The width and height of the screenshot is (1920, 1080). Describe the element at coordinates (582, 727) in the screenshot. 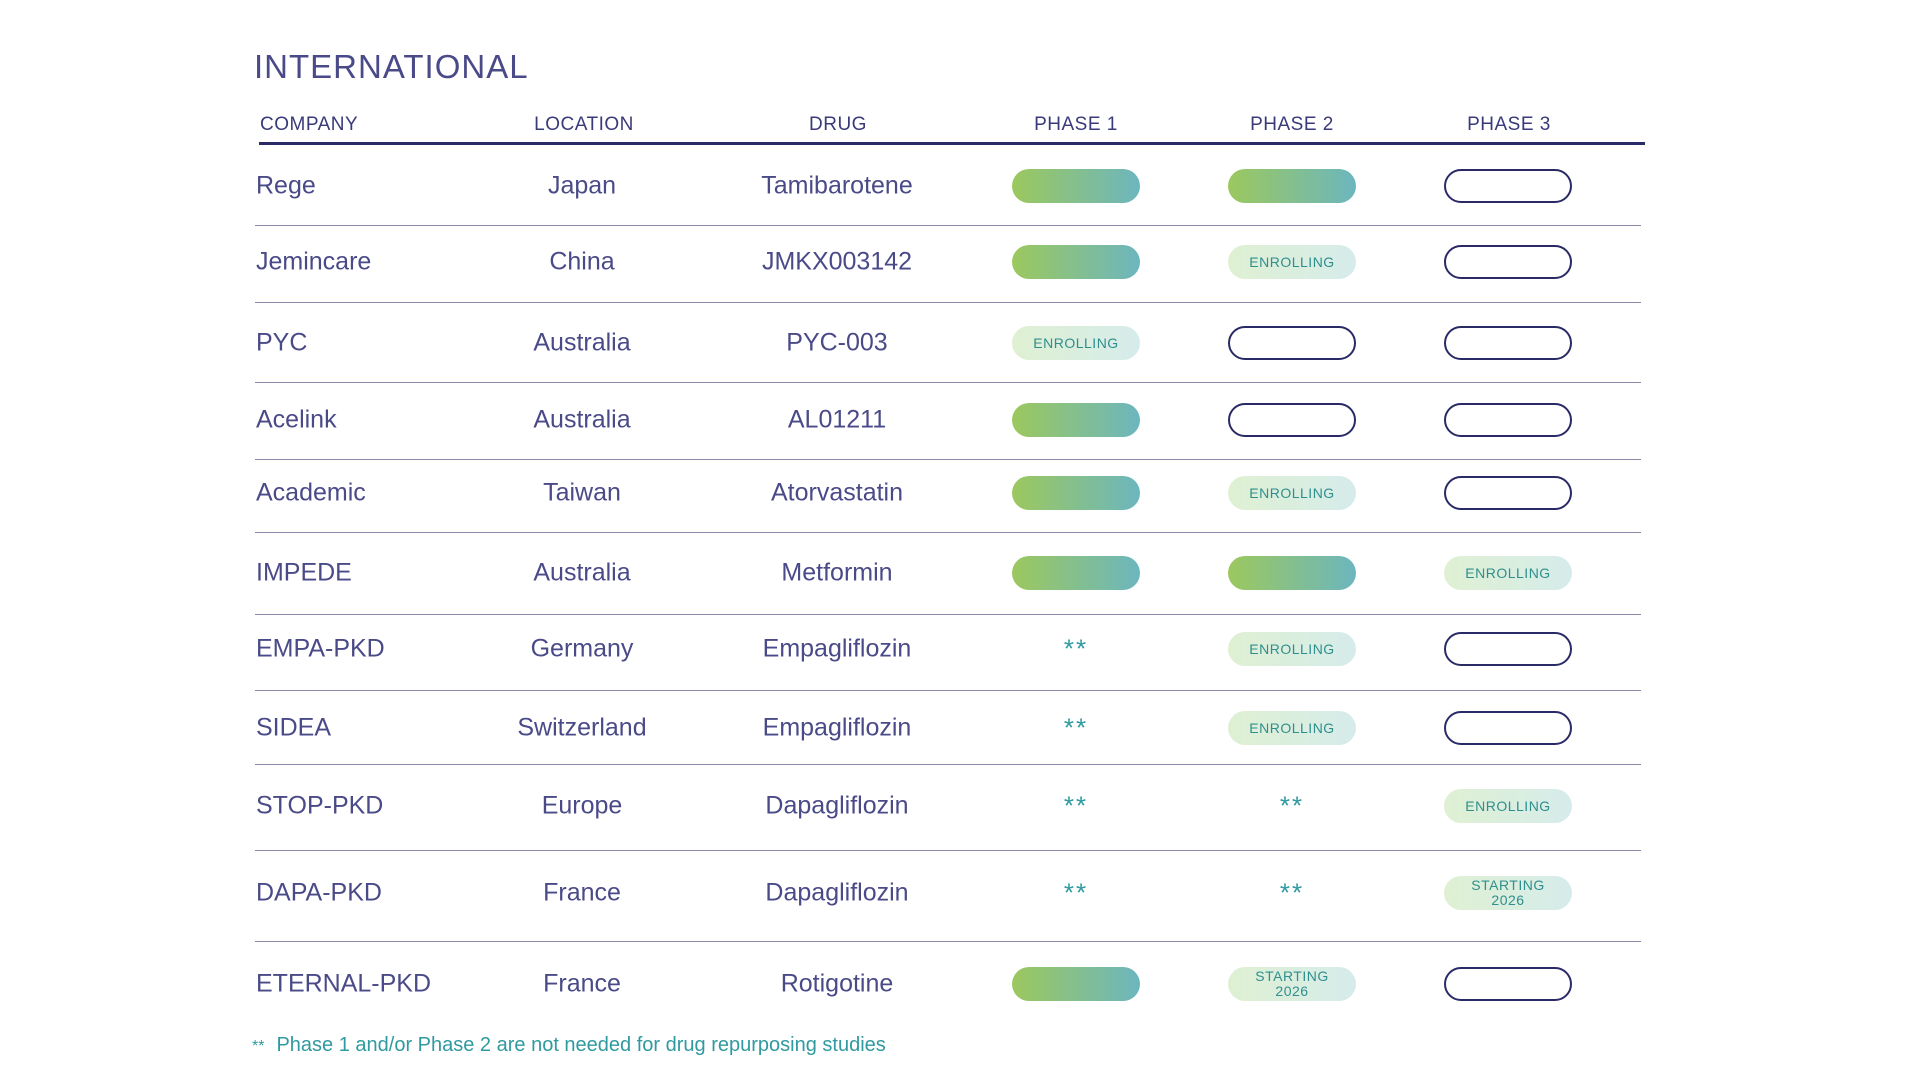

I see `location-cell: Switzerland` at that location.